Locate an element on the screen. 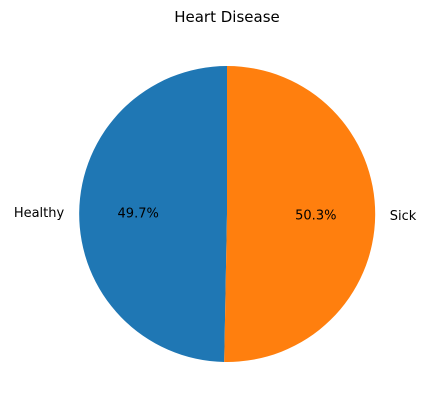  chart-title: Heart Disease is located at coordinates (227, 17).